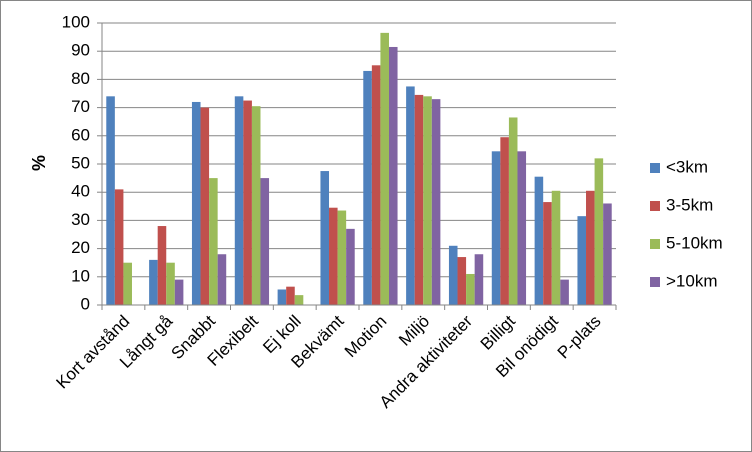 The width and height of the screenshot is (752, 452). What do you see at coordinates (80, 78) in the screenshot?
I see `y-tick-label: 80` at bounding box center [80, 78].